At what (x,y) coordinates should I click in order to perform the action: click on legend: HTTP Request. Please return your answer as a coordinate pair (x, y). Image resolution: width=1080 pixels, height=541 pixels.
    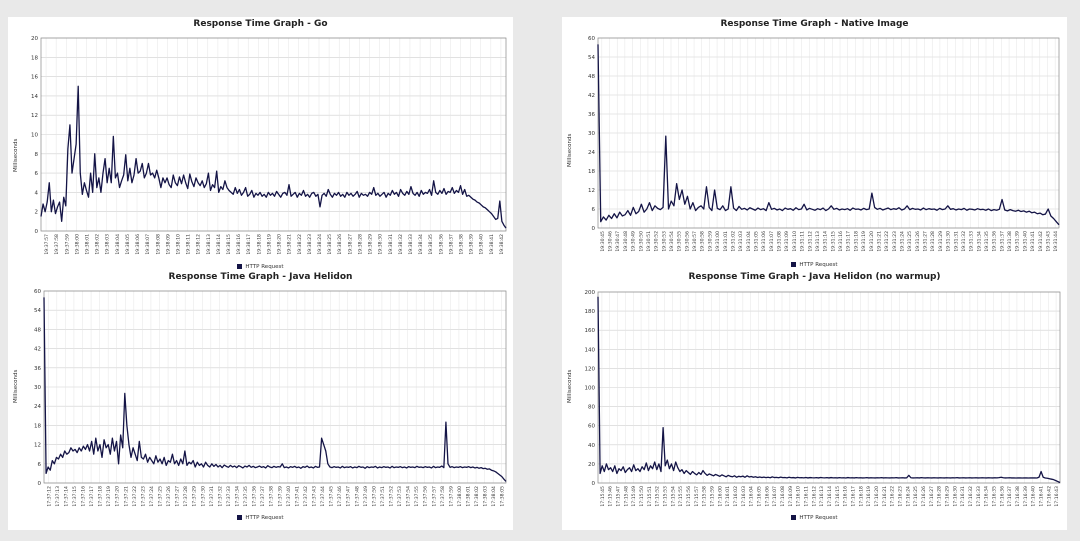
    Looking at the image, I should click on (260, 518).